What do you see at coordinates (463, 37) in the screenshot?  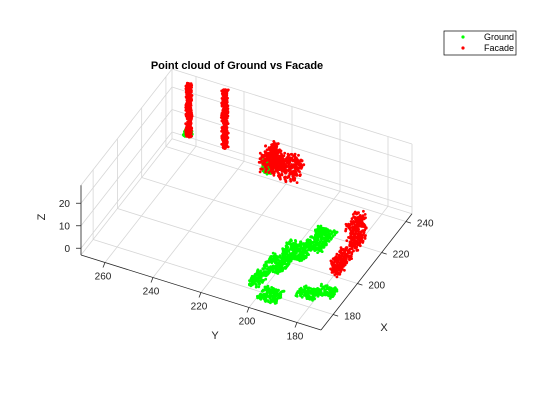 I see `legend-marker-ground` at bounding box center [463, 37].